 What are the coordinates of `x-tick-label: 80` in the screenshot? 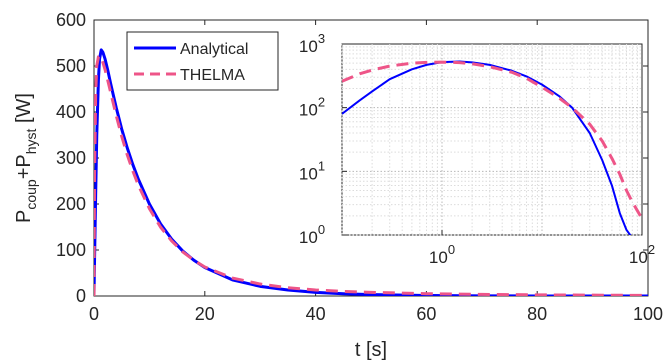 It's located at (537, 314).